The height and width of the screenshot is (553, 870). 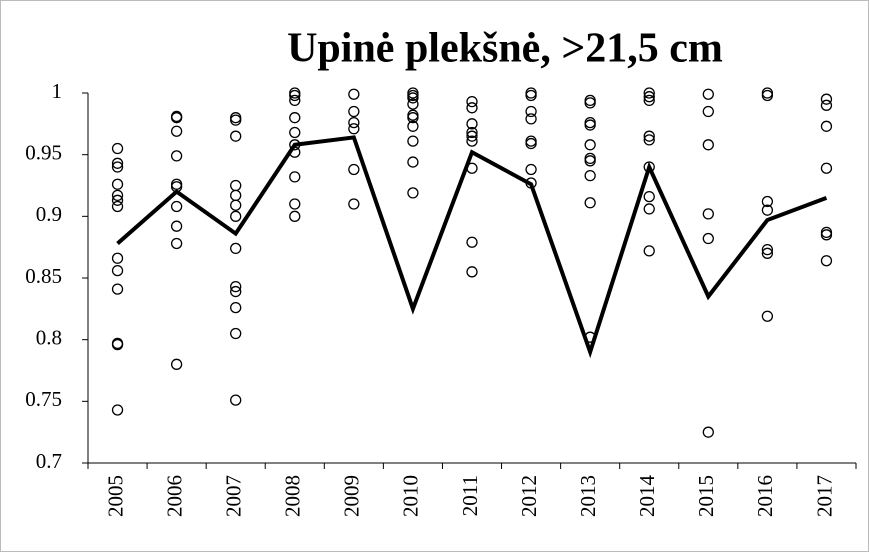 I want to click on y-tick-label: 0.85, so click(x=43, y=276).